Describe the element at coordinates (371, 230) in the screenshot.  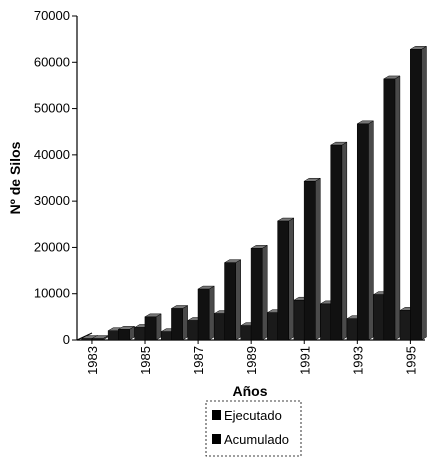
I see `bar-acumulado-1993-side` at that location.